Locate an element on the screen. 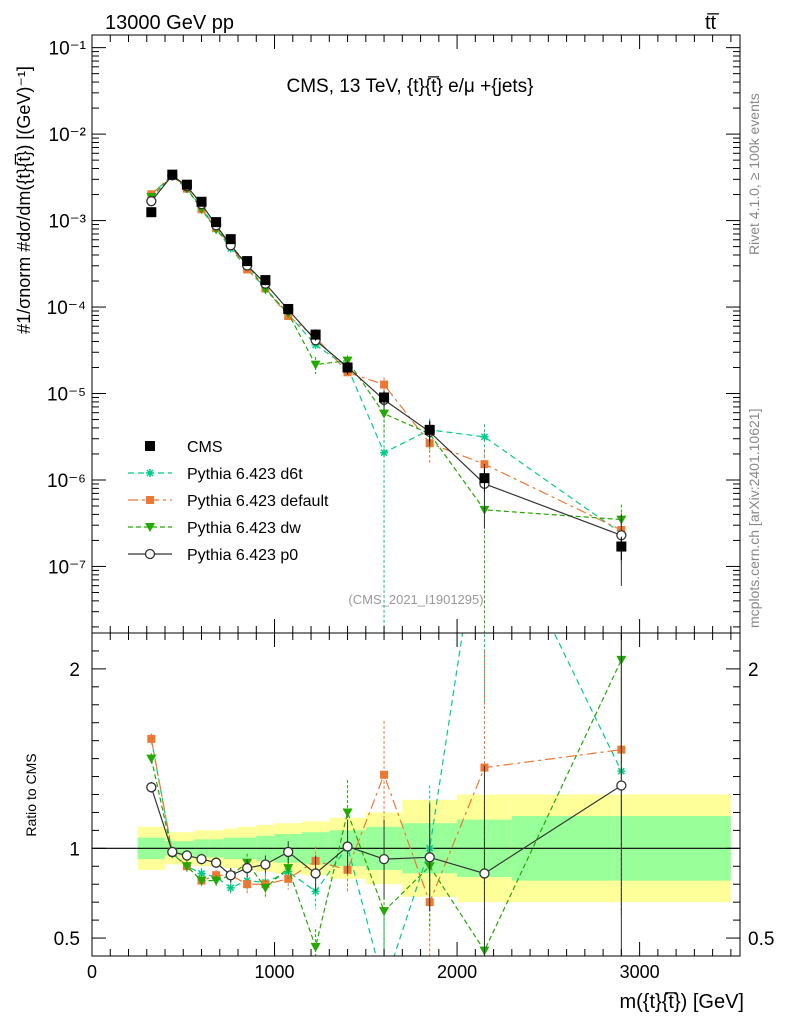  x-tick-label: 3000 is located at coordinates (640, 972).